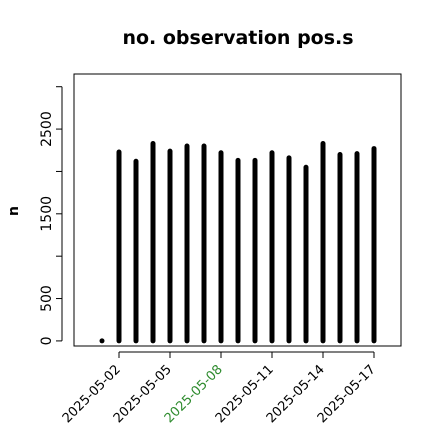  I want to click on chart-title: no. observation pos.s, so click(237, 38).